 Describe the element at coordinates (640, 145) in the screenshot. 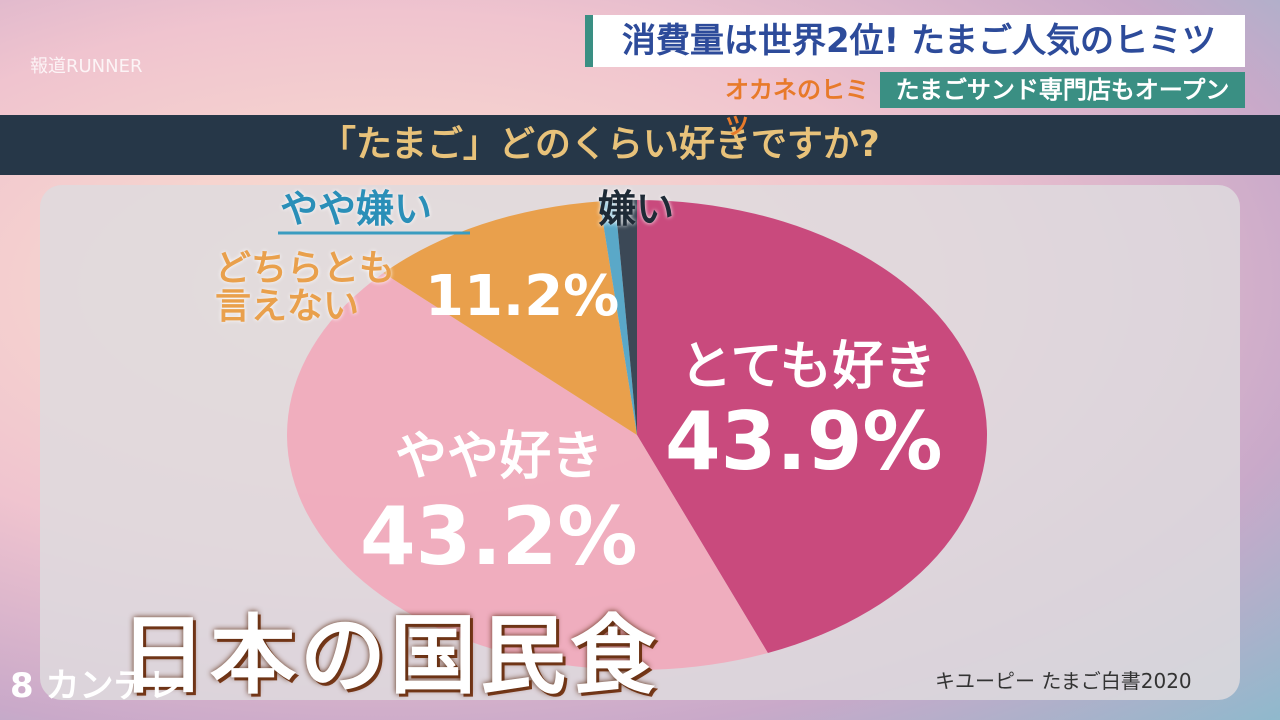

I see `chart-title: 「たまご」どのくらい好きですか?` at that location.